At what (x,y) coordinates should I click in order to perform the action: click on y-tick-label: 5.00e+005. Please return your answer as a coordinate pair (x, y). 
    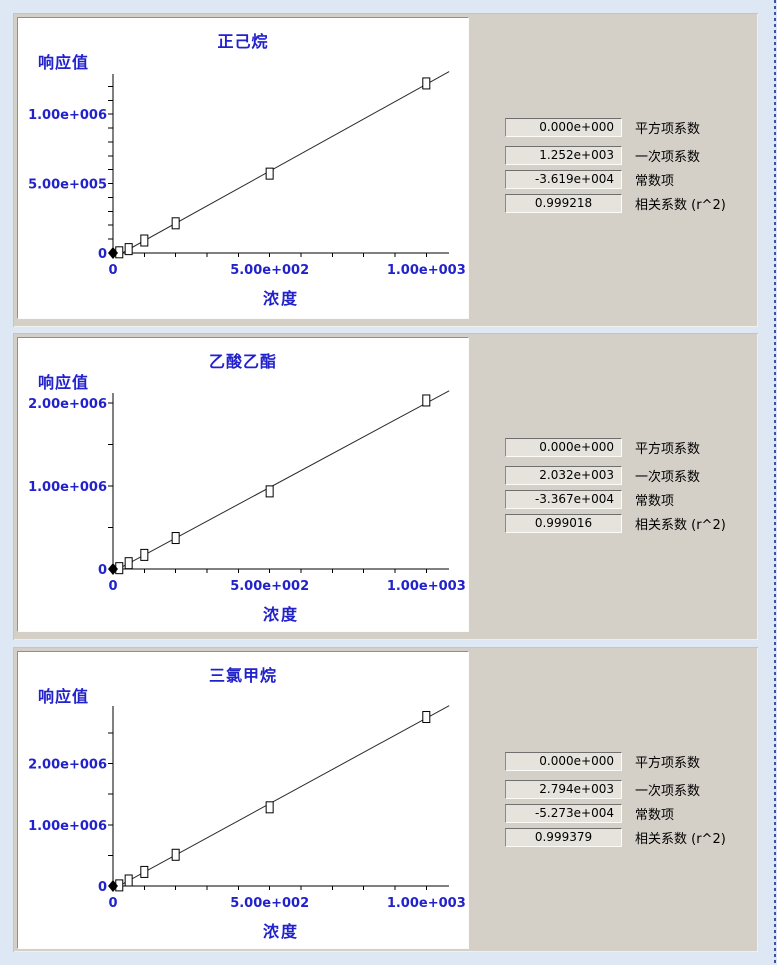
    Looking at the image, I should click on (67, 185).